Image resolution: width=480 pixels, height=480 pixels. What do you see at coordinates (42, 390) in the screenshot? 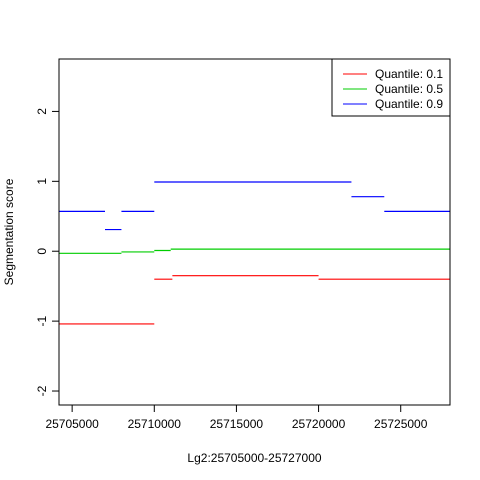
I see `y-tick-label-0: -2` at bounding box center [42, 390].